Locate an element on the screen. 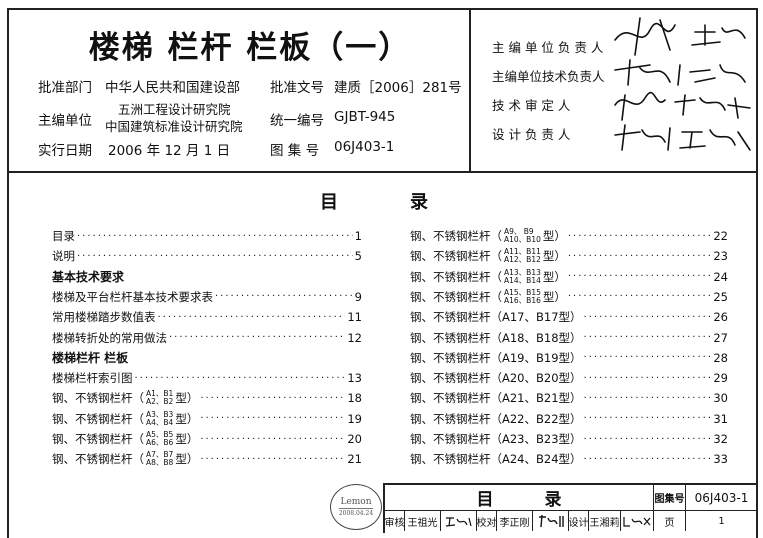 This screenshot has width=763, height=538. toc-title-2: 录 is located at coordinates (419, 202).